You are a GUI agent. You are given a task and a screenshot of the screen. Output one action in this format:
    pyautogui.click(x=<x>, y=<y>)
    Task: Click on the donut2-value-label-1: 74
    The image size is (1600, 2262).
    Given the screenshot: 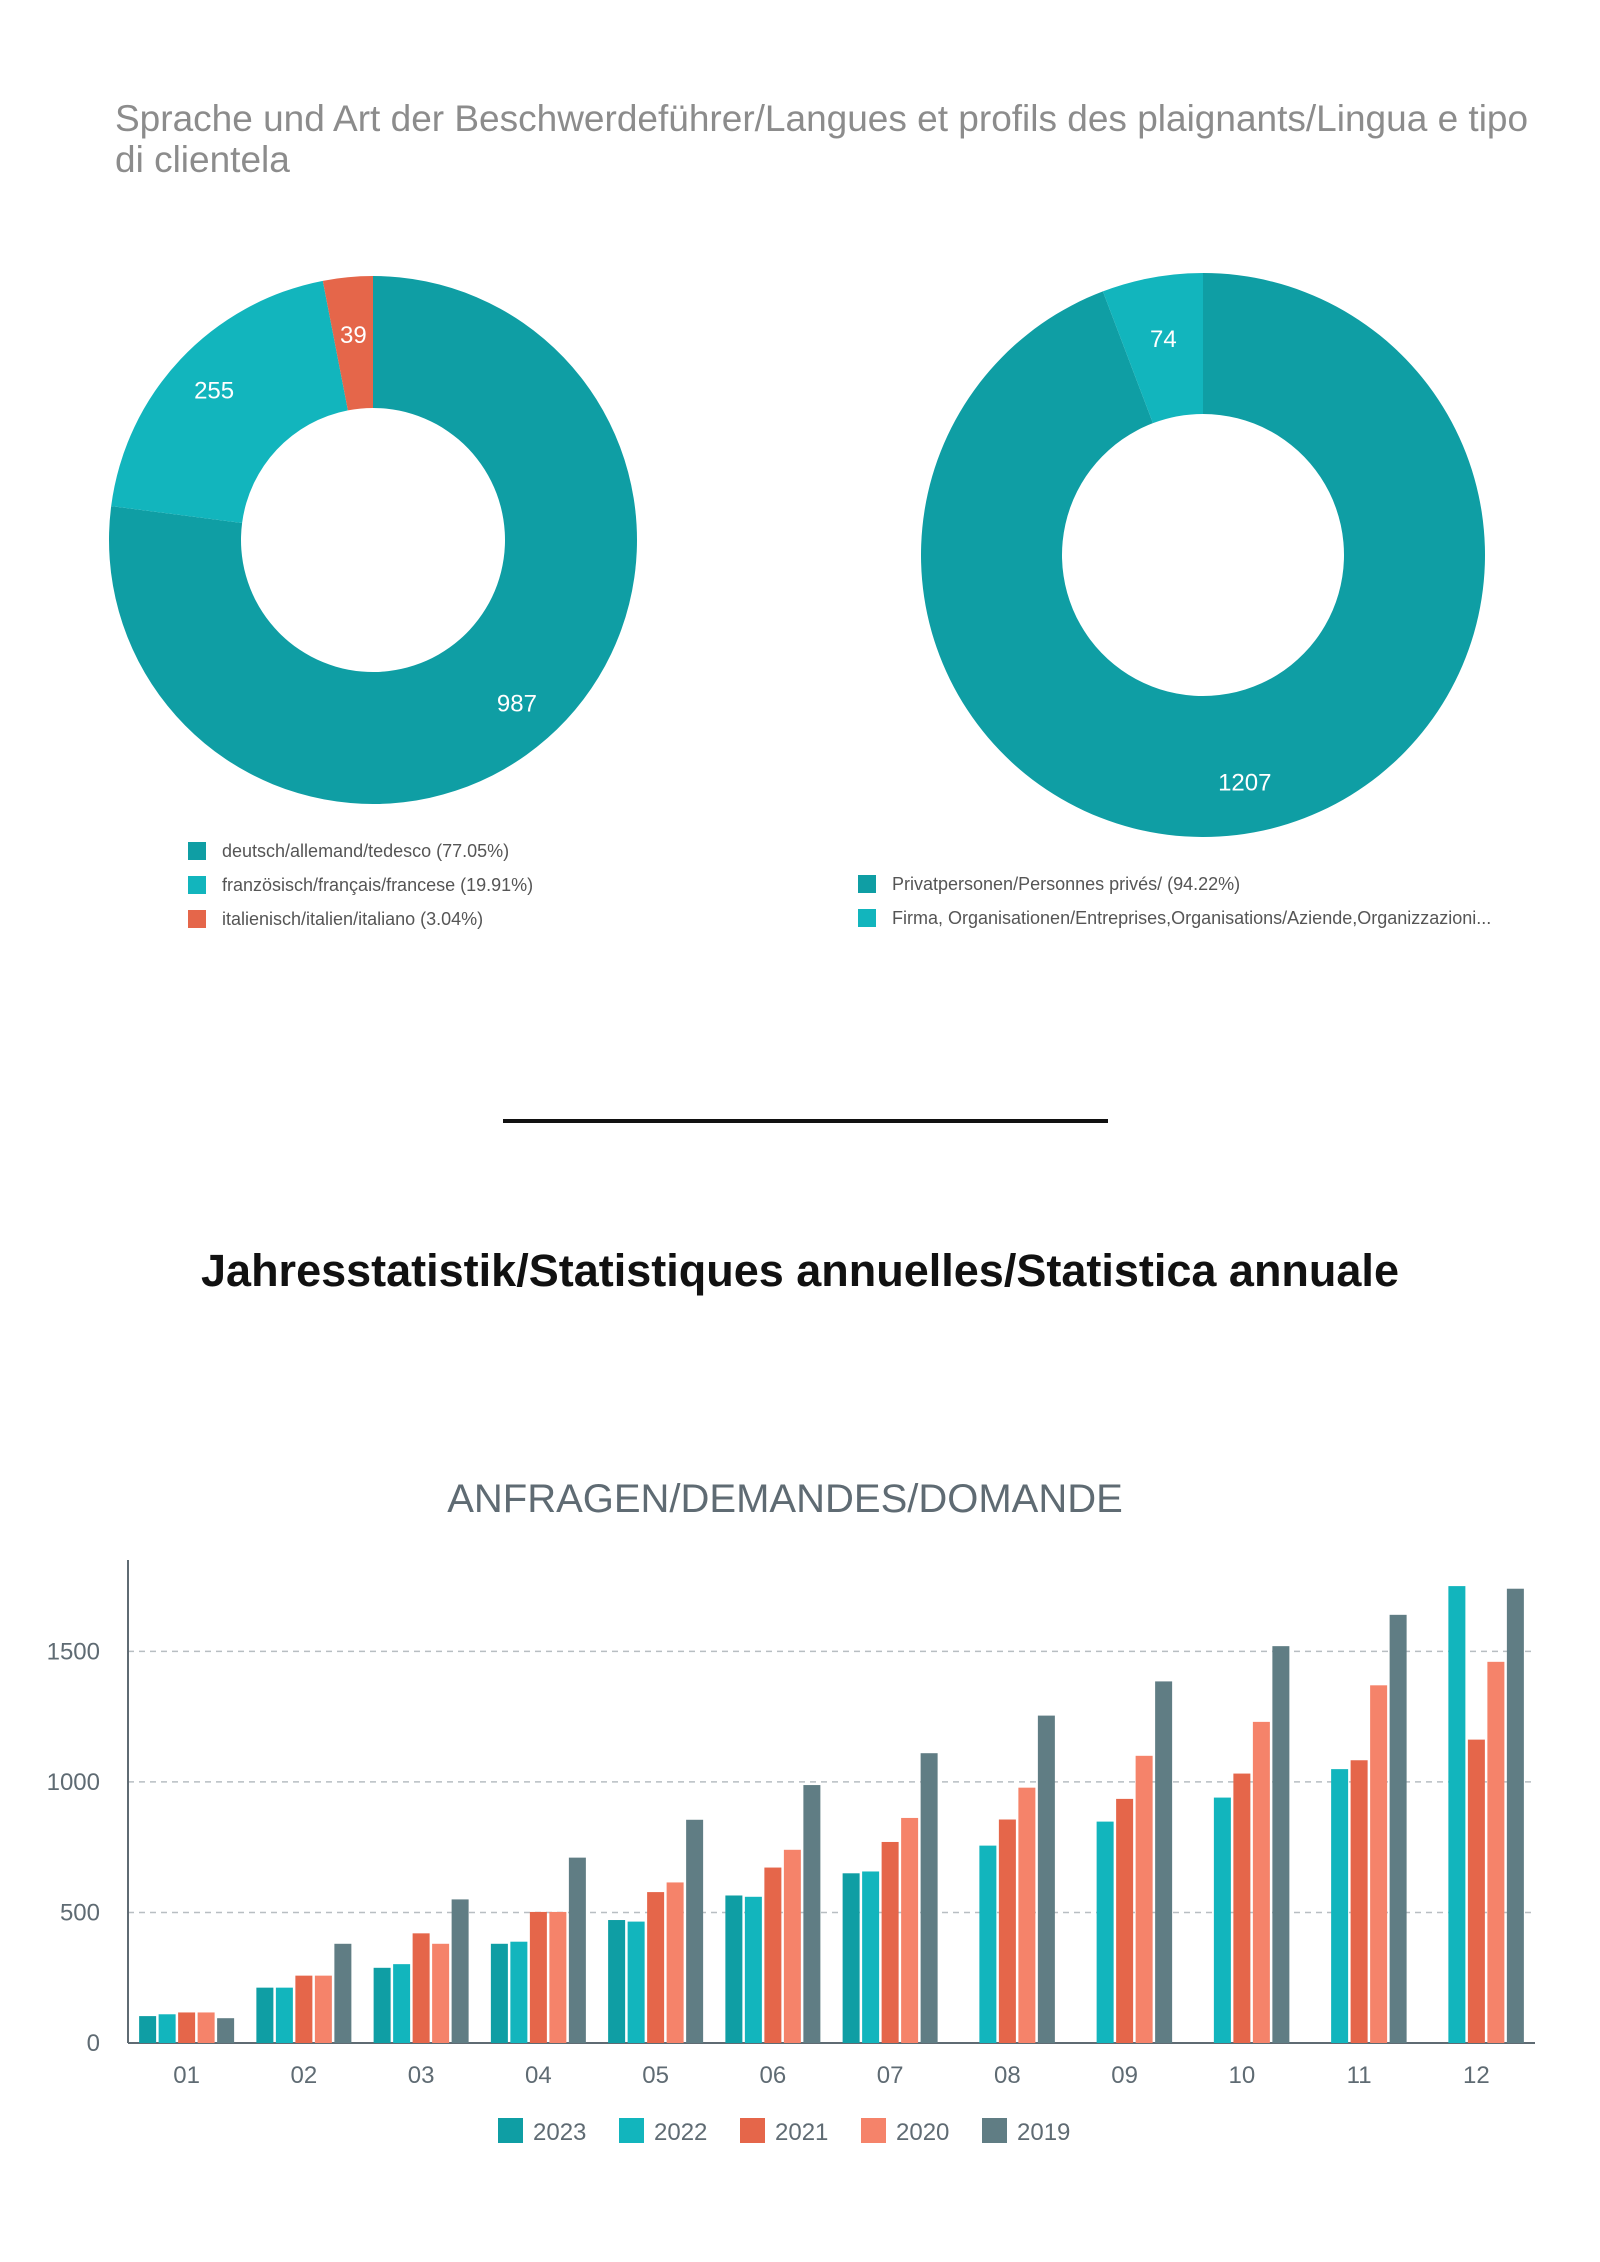 What is the action you would take?
    pyautogui.click(x=1163, y=339)
    